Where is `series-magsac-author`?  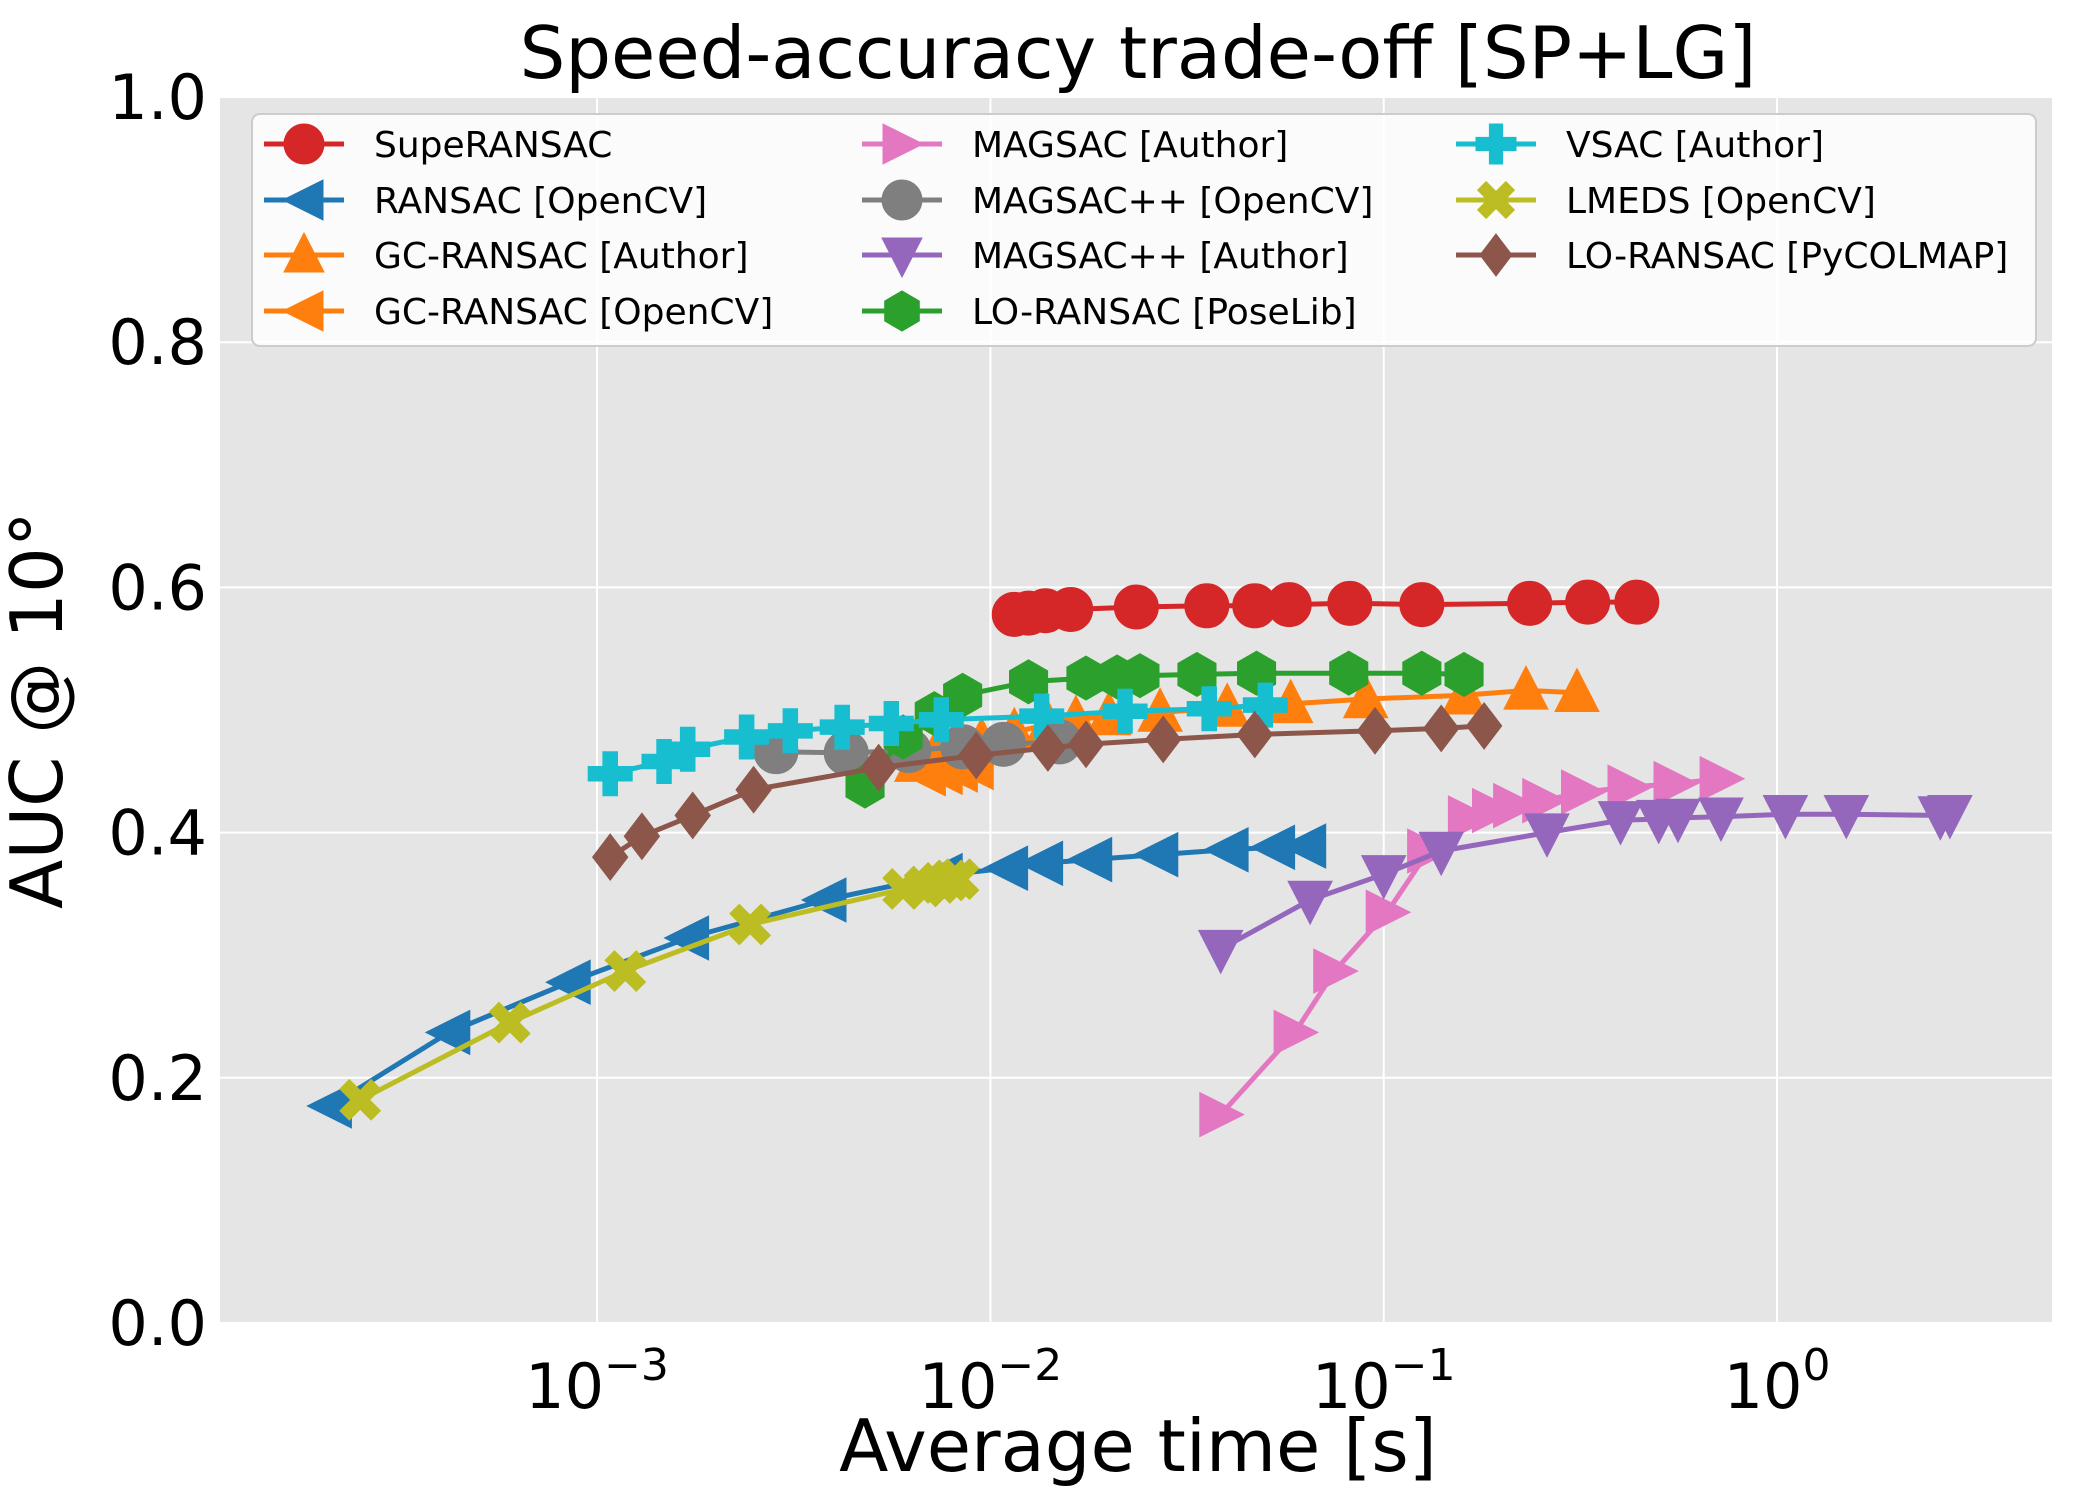
series-magsac-author is located at coordinates (1585, 885).